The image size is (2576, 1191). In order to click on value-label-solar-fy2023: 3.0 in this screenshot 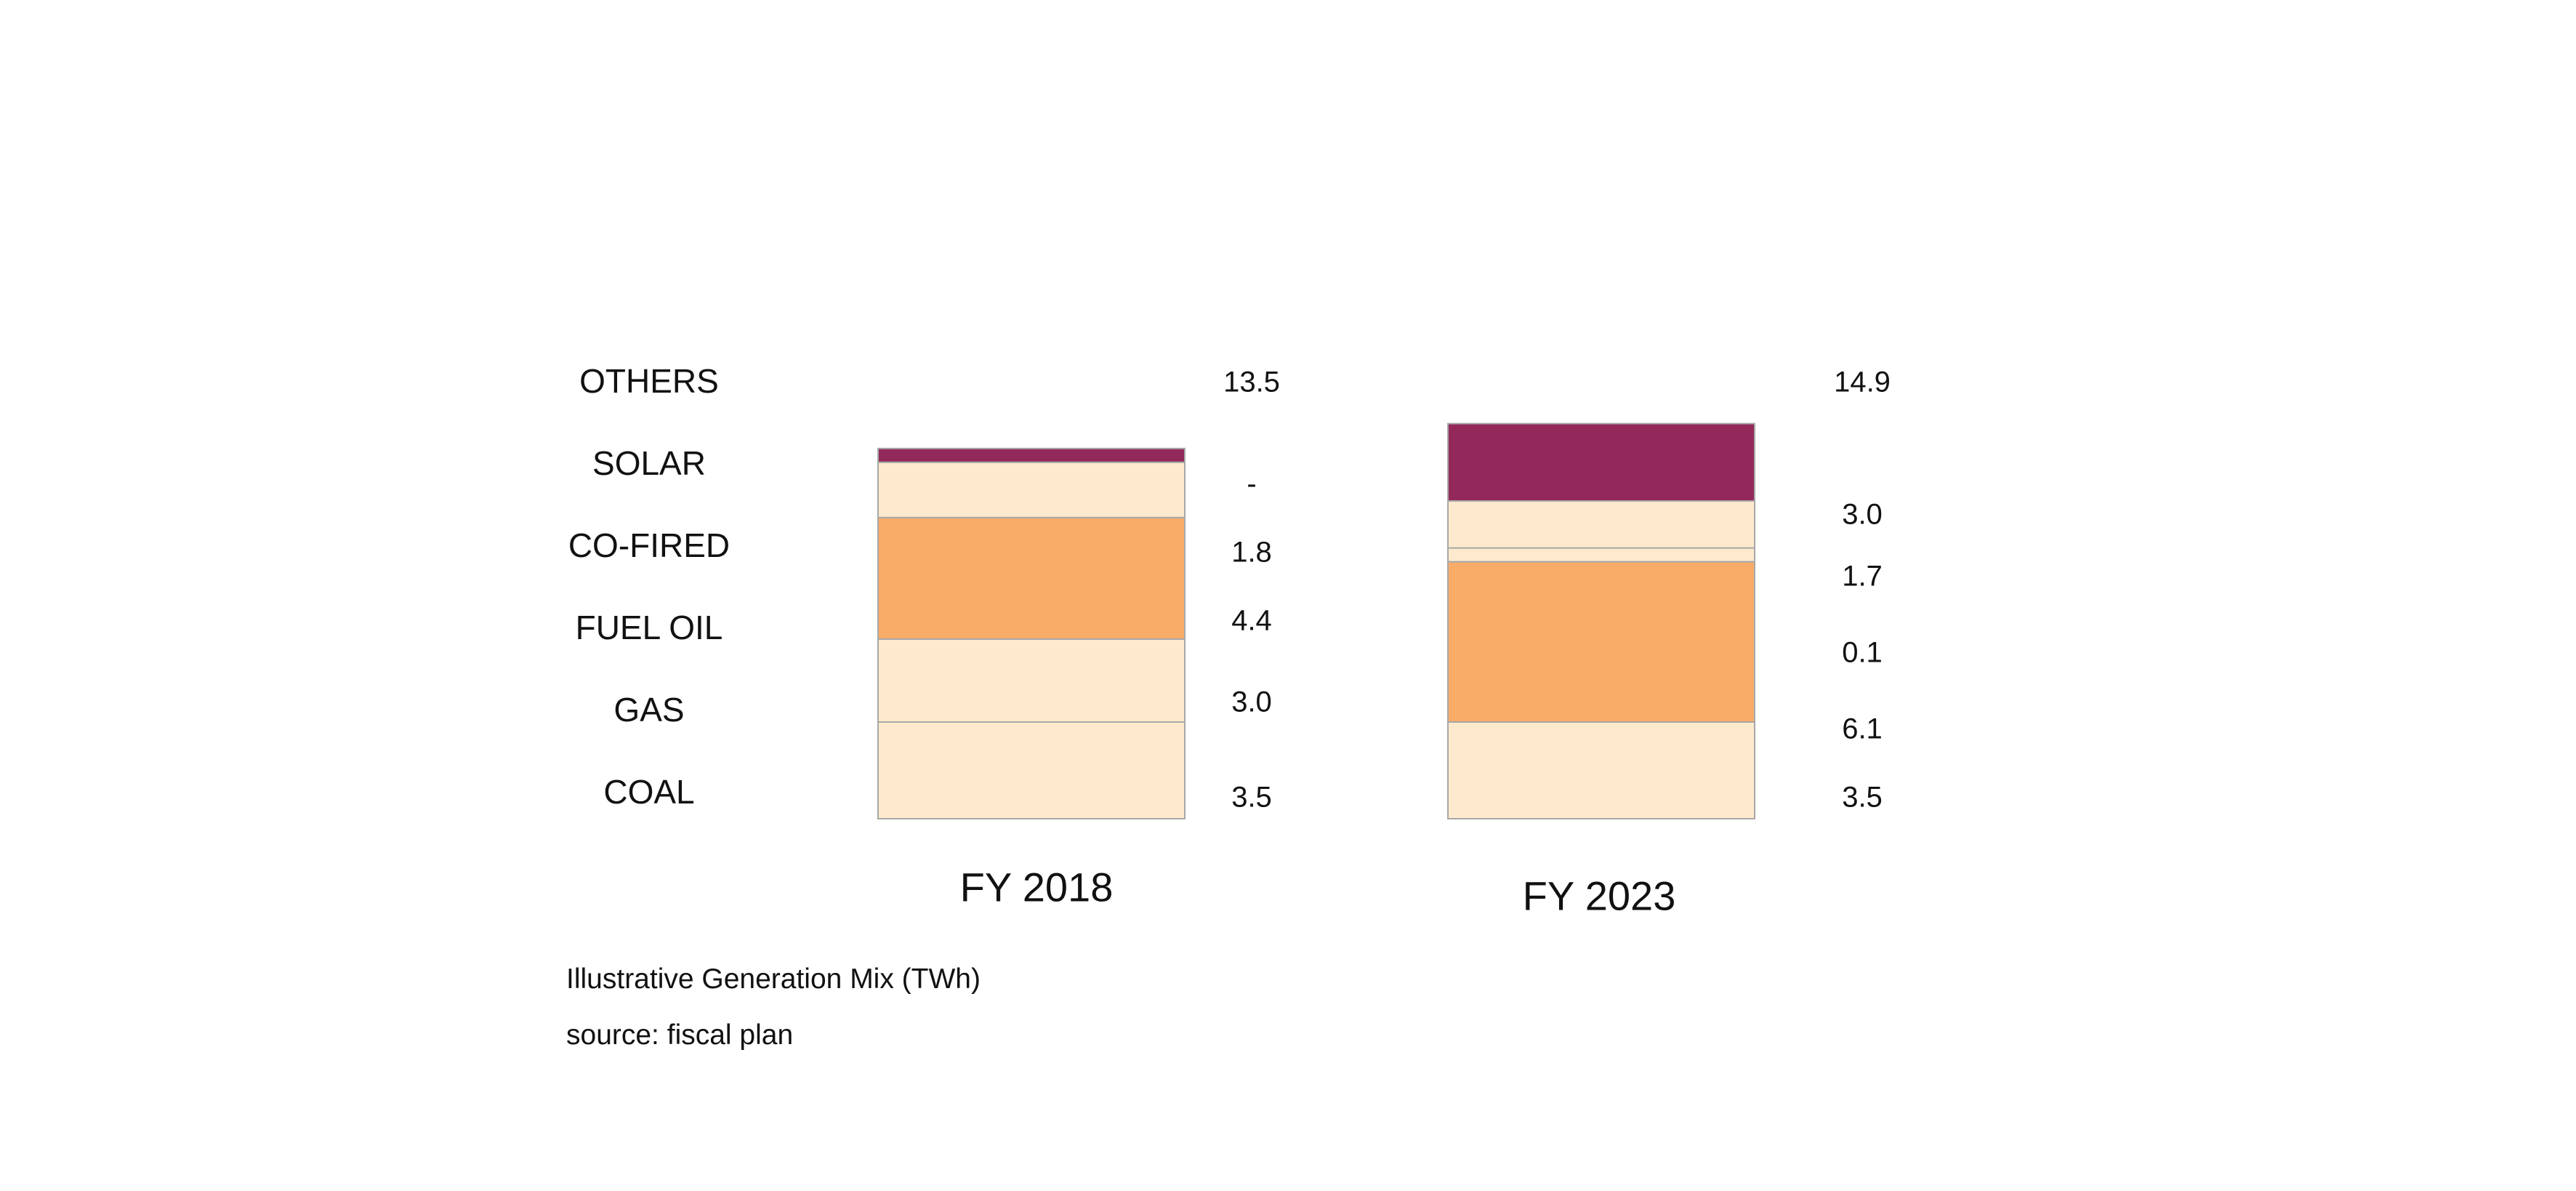, I will do `click(1862, 514)`.